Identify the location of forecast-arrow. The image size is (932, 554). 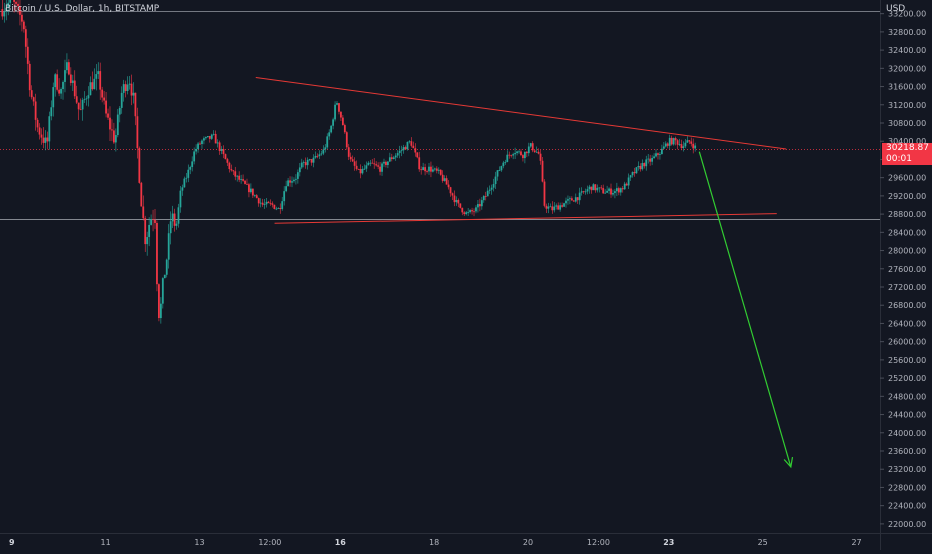
(745, 309).